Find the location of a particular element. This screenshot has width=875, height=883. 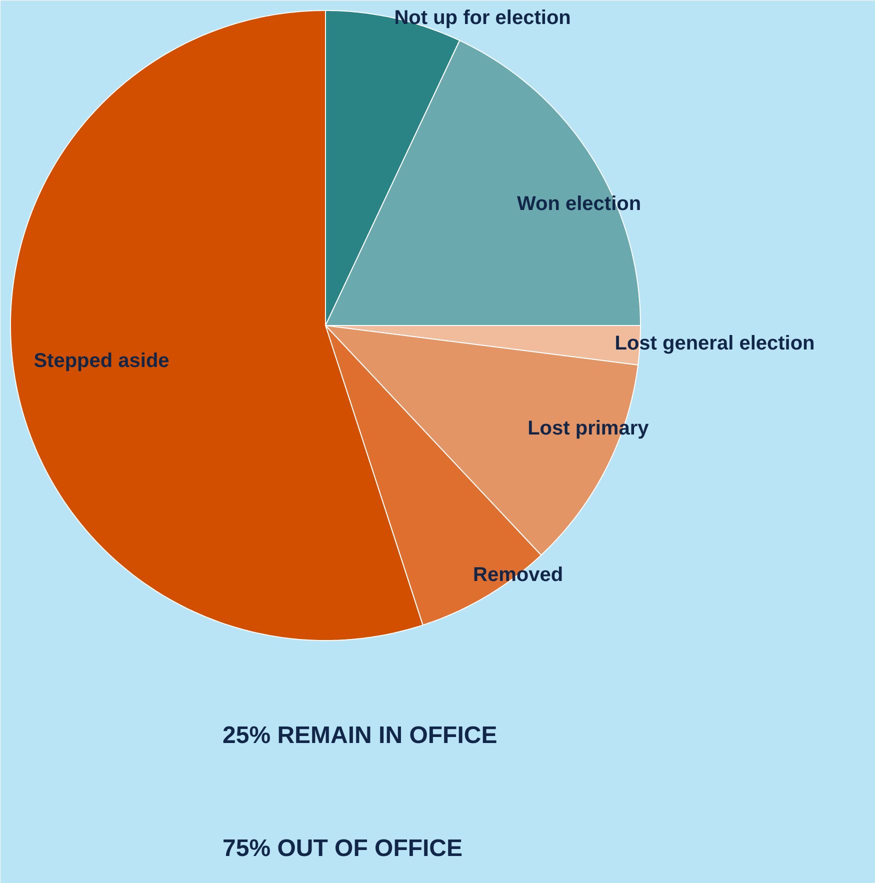

slice-label: Lost general election is located at coordinates (714, 343).